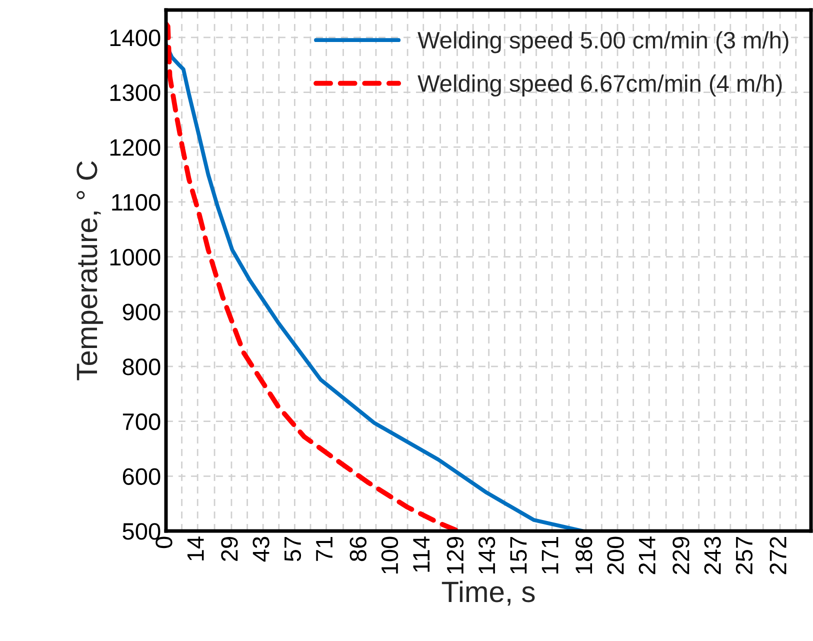 The height and width of the screenshot is (641, 813). Describe the element at coordinates (136, 202) in the screenshot. I see `y-tick-label: 1100` at that location.